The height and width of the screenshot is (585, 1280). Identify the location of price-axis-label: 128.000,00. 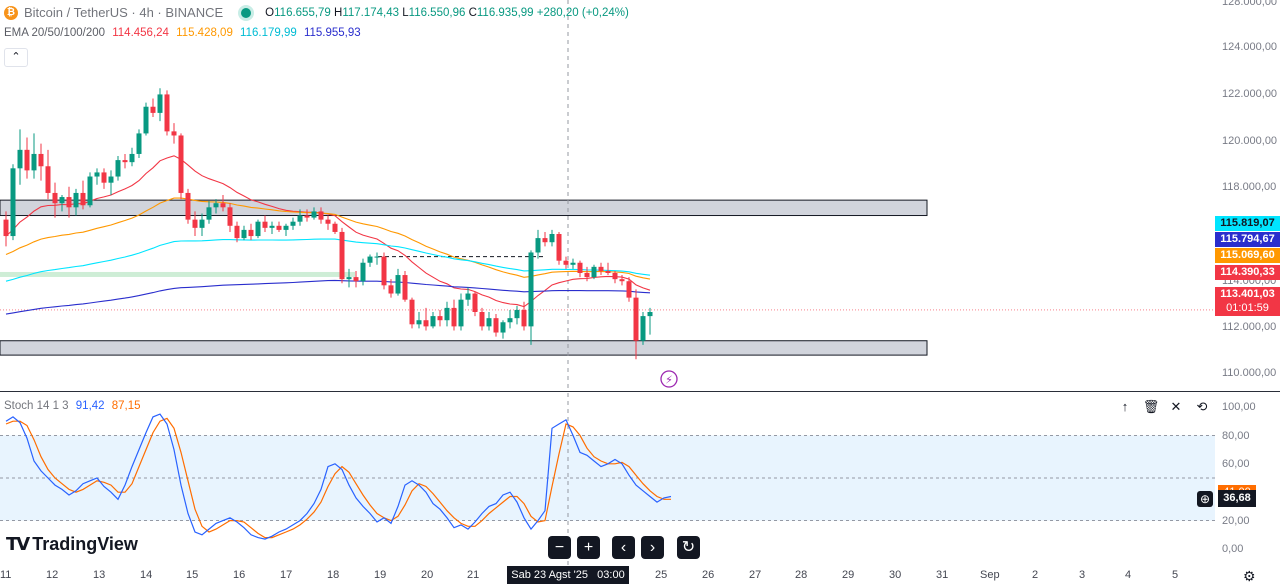
(1250, 4).